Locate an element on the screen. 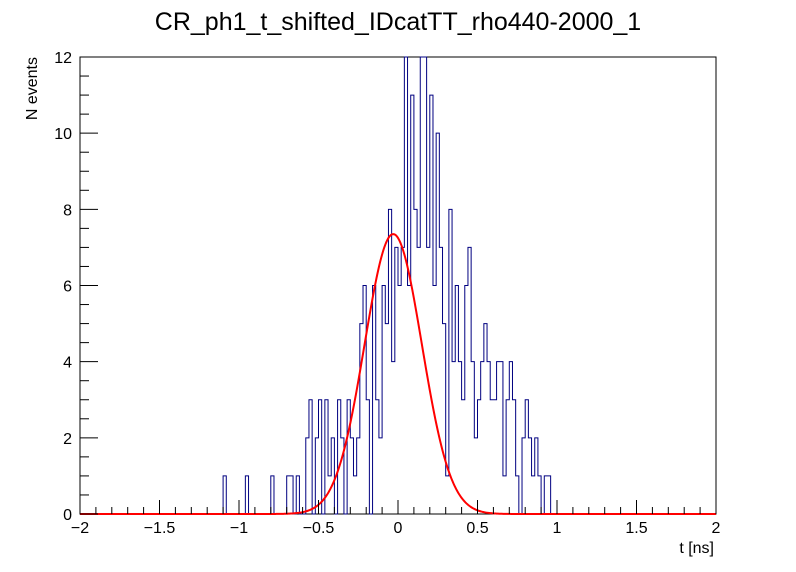 The image size is (796, 572). x-tick-label: −1.5 is located at coordinates (160, 528).